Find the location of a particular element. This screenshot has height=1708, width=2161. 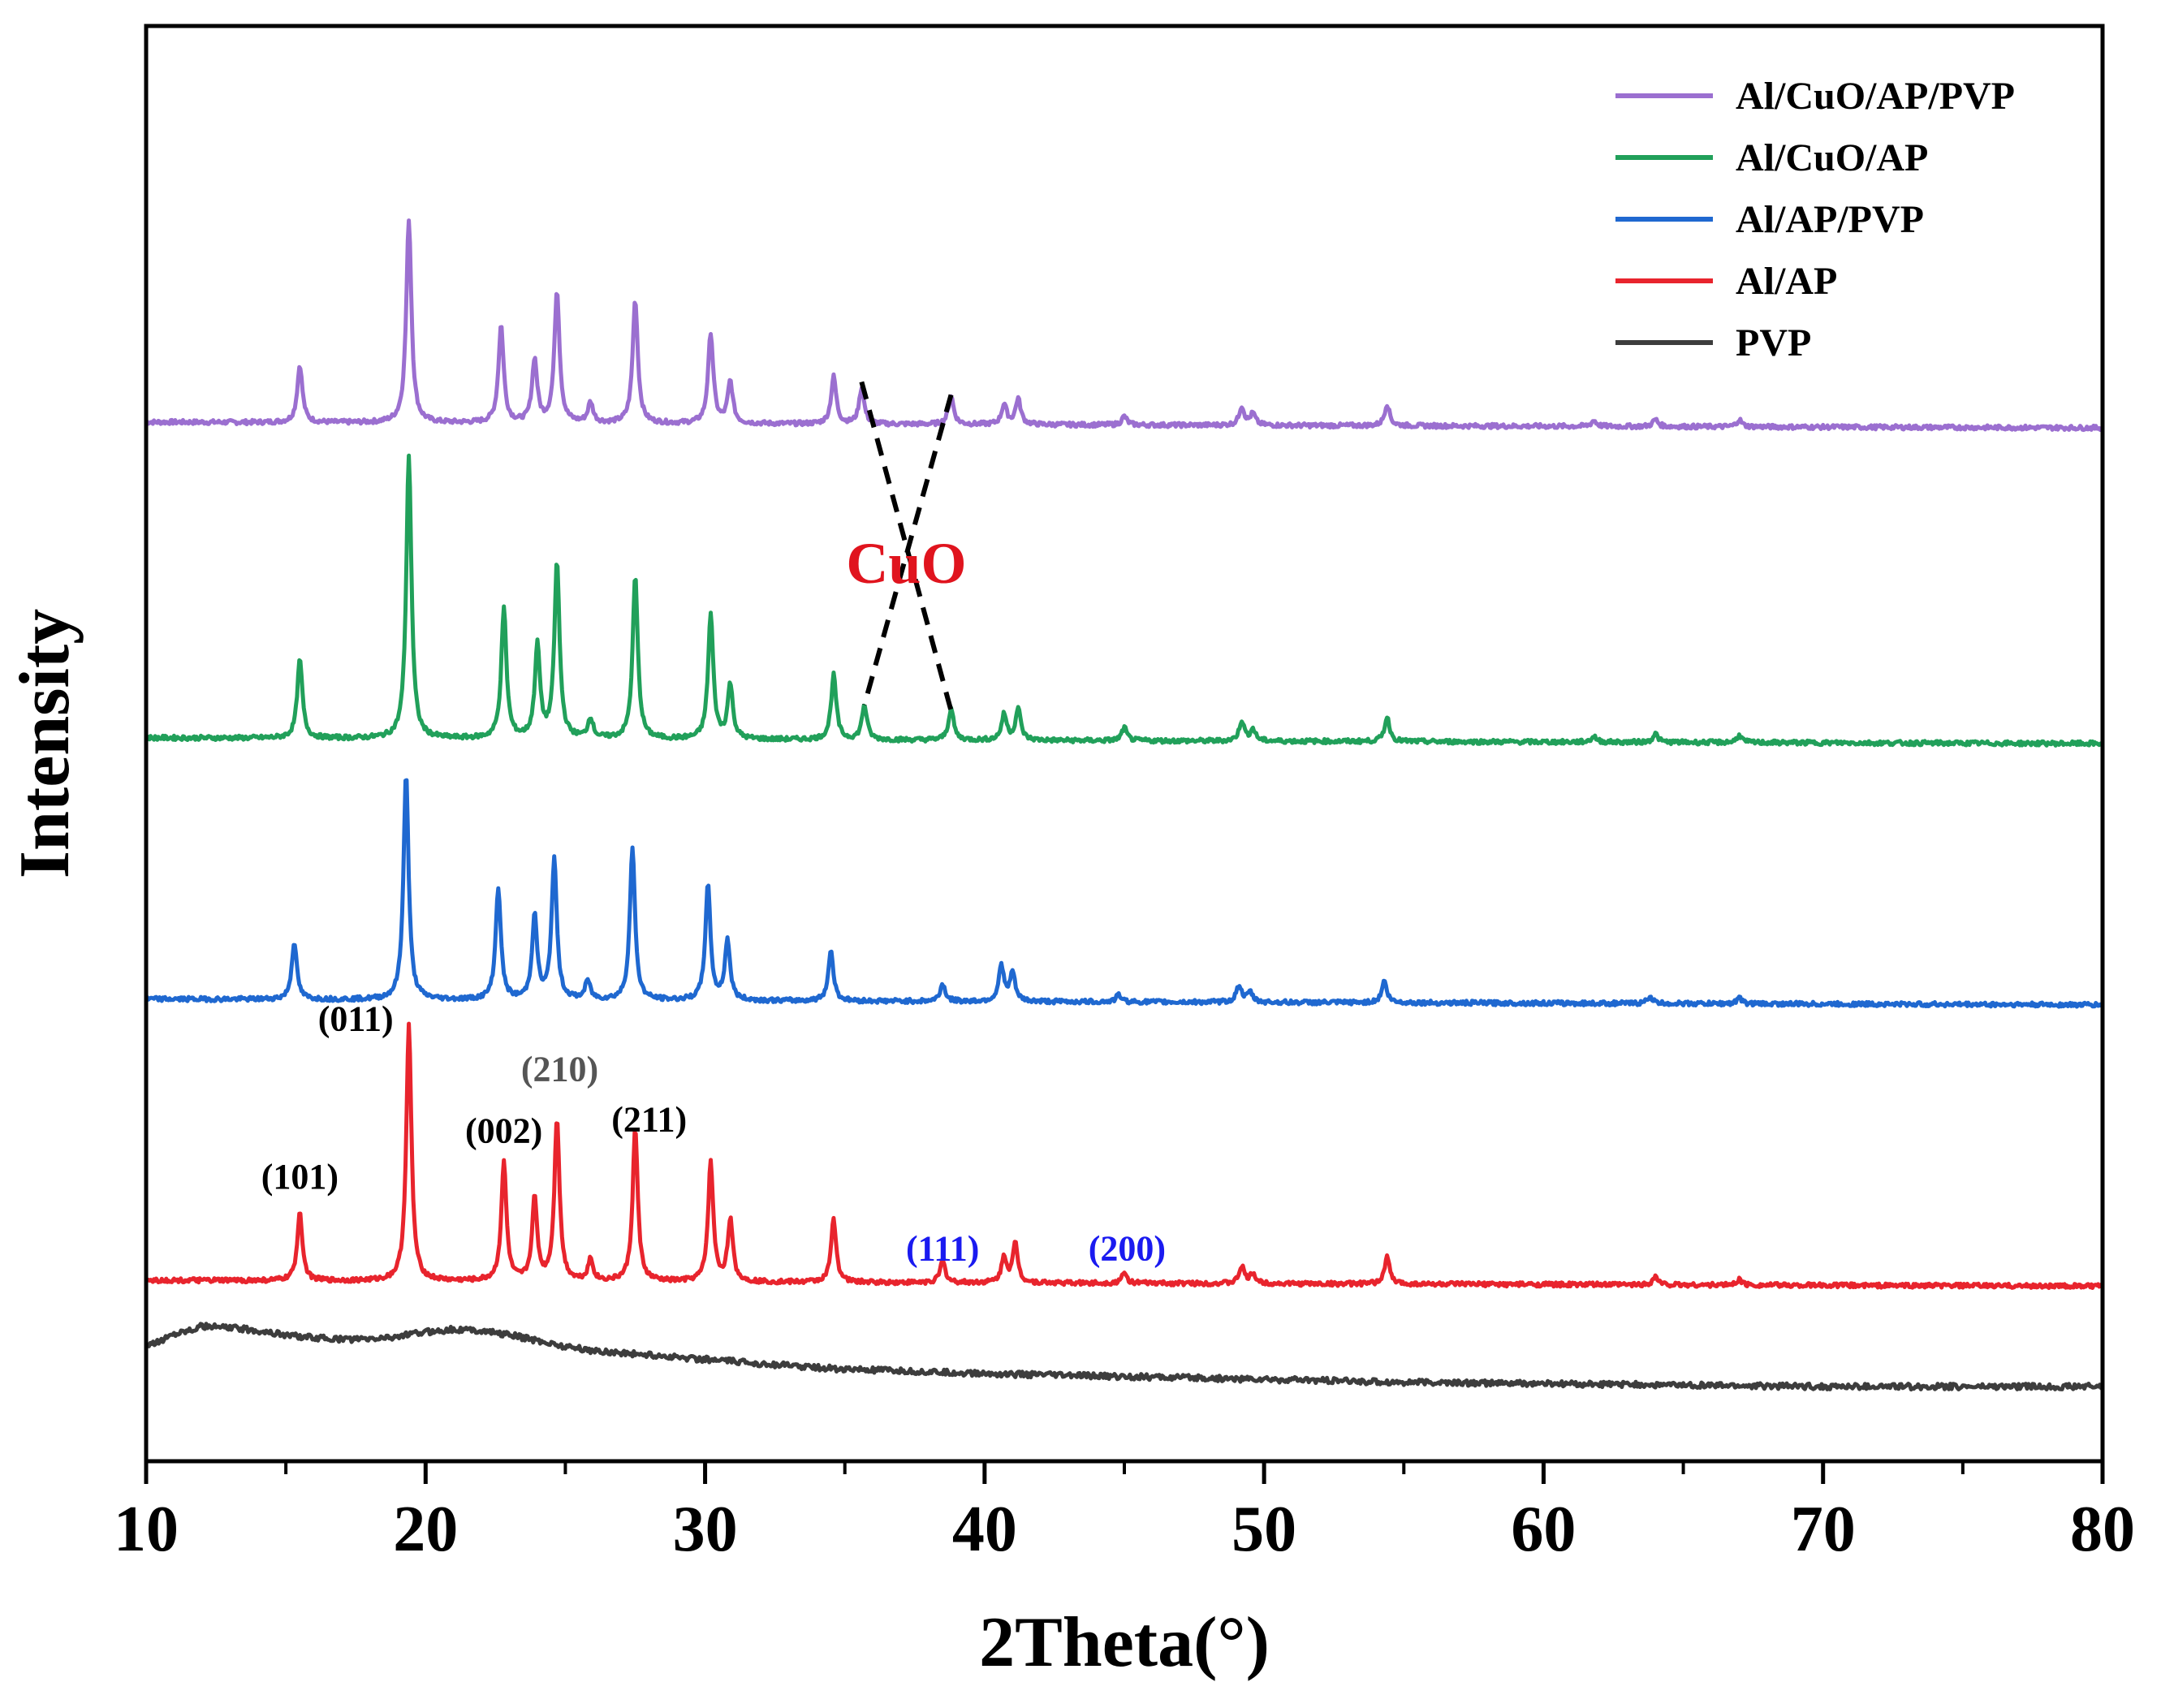

legend: Al/CuO/AP/PVP Al/CuO/AP Al/AP/PVP Al/AP PVP is located at coordinates (1815, 219).